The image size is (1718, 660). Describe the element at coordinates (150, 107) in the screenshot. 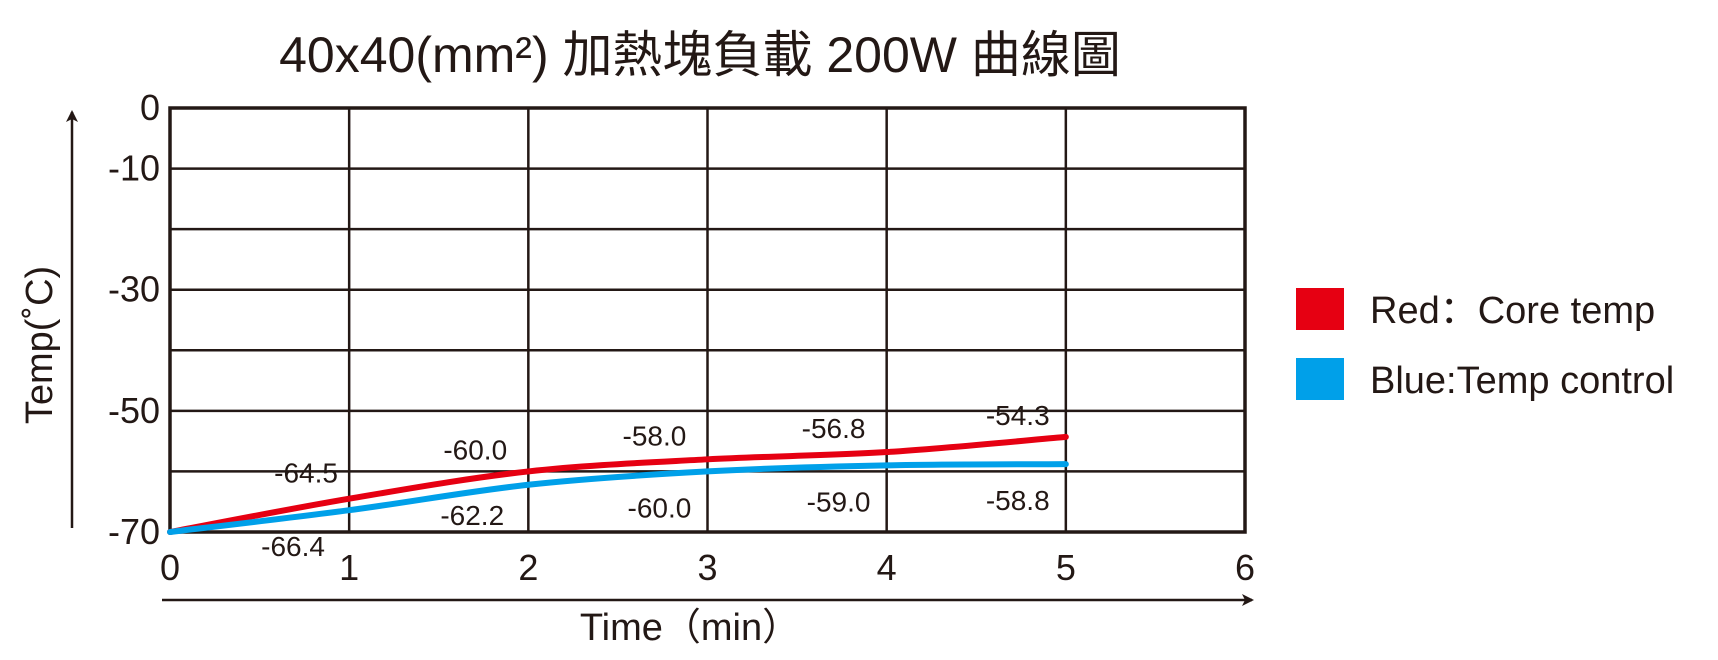

I see `y-tick-label: 0` at that location.